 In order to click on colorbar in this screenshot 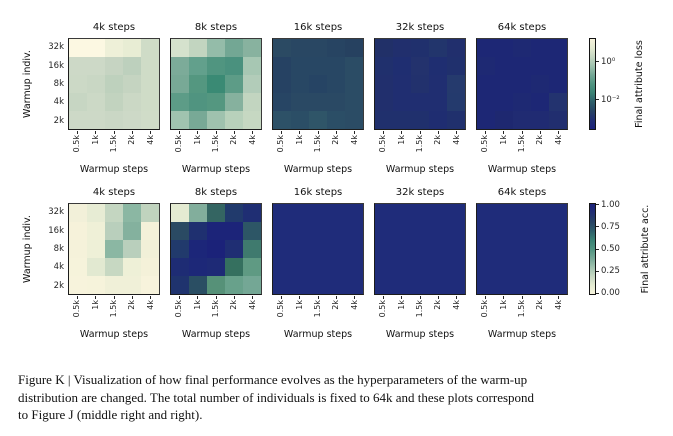, I will do `click(592, 249)`.